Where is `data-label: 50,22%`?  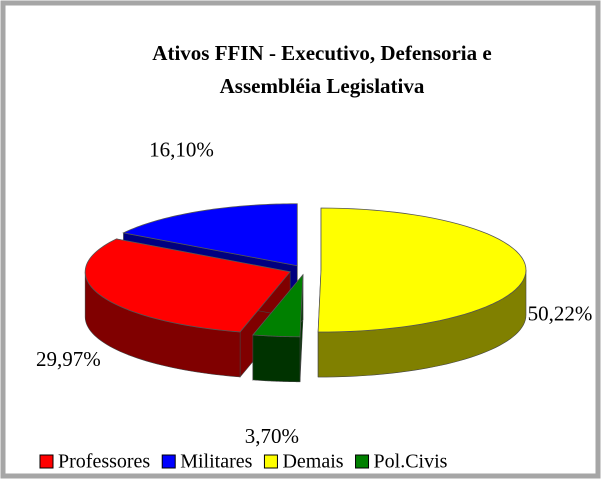
data-label: 50,22% is located at coordinates (560, 314).